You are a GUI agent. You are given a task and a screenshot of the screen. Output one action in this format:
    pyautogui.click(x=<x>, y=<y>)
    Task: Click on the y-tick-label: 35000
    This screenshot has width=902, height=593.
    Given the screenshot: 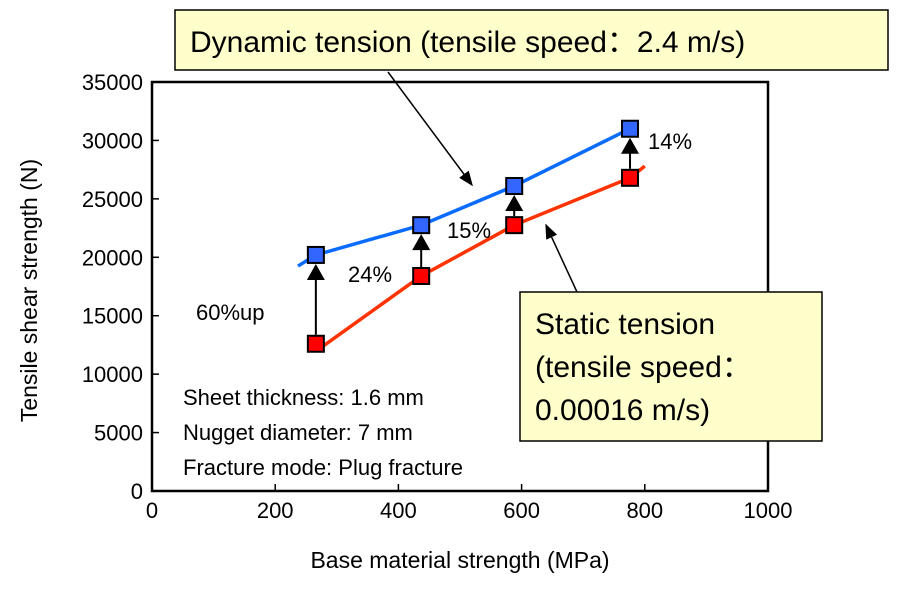 What is the action you would take?
    pyautogui.click(x=112, y=82)
    